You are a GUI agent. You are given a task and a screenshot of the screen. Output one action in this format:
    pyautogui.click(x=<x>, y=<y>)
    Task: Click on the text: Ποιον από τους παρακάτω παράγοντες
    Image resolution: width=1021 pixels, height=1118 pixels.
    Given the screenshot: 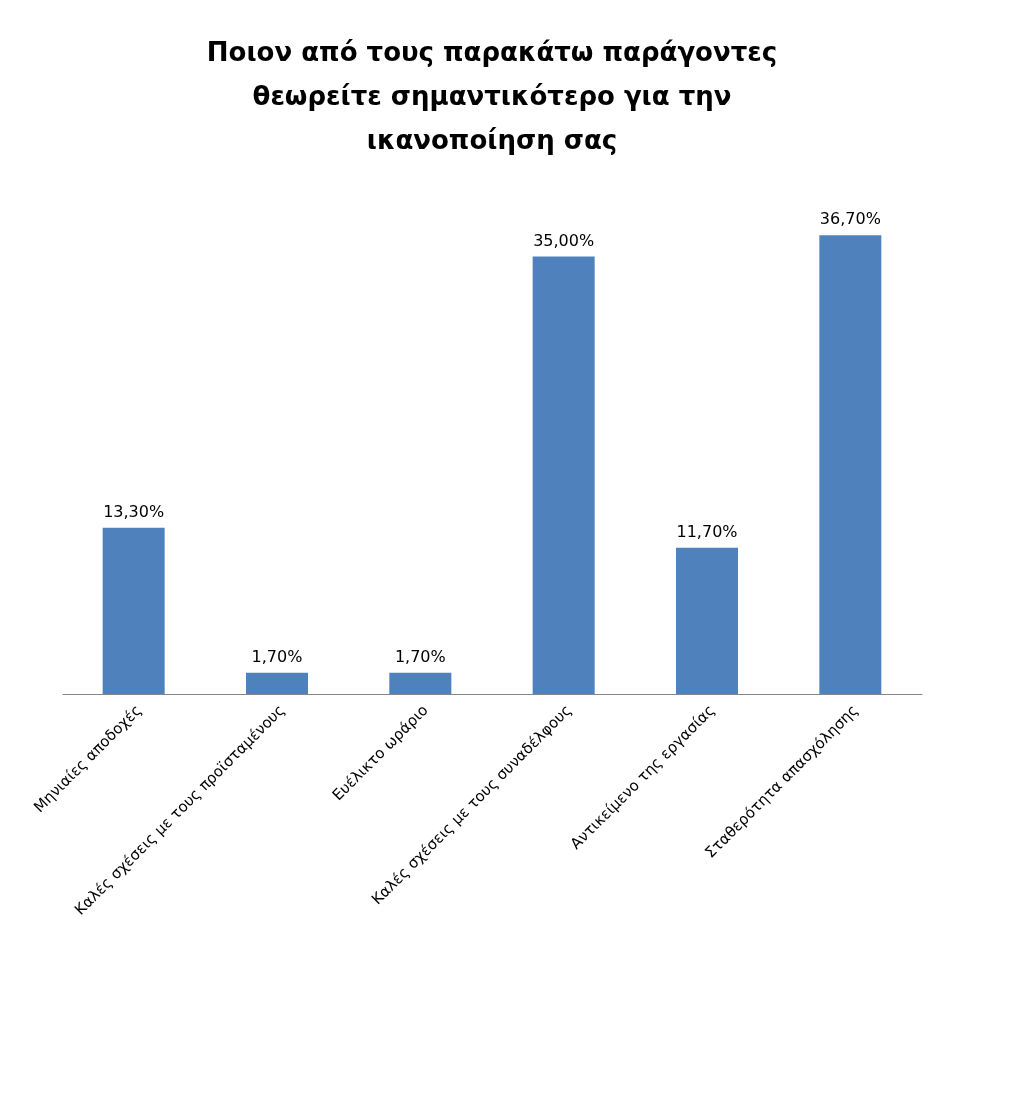 What is the action you would take?
    pyautogui.click(x=492, y=52)
    